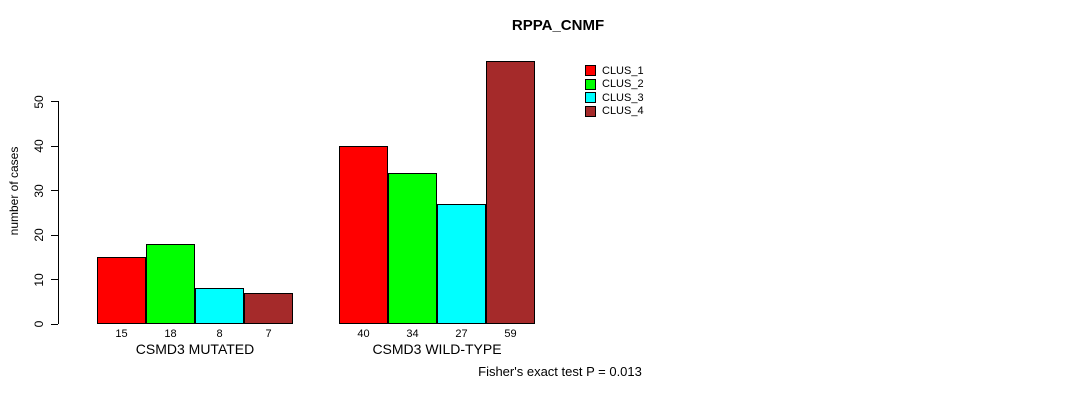 This screenshot has width=1090, height=400. I want to click on chart-title: RPPA_CNMF, so click(558, 25).